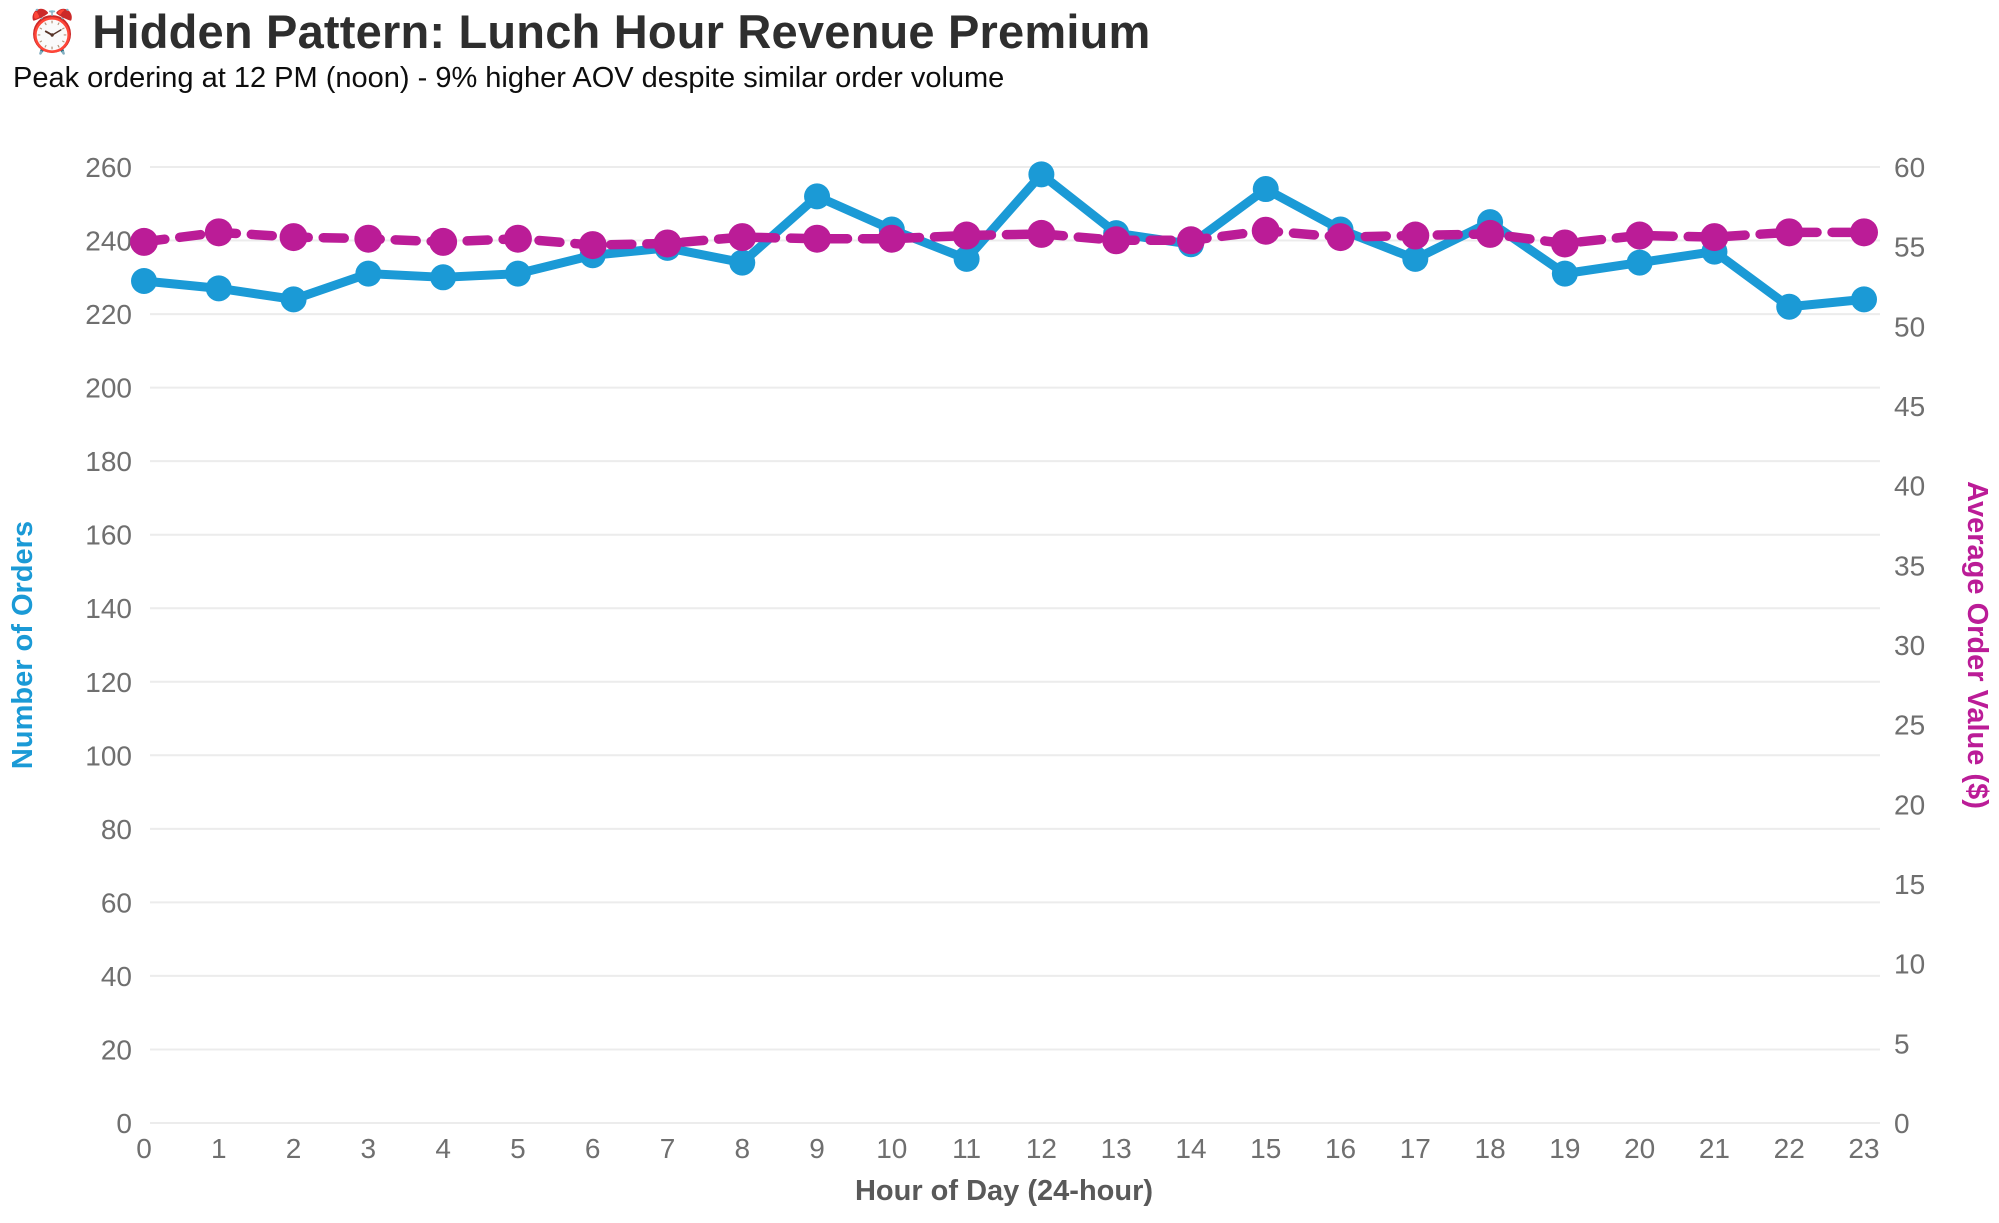 The width and height of the screenshot is (1999, 1223). What do you see at coordinates (52, 31) in the screenshot?
I see `alarm-clock-icon: ⏰` at bounding box center [52, 31].